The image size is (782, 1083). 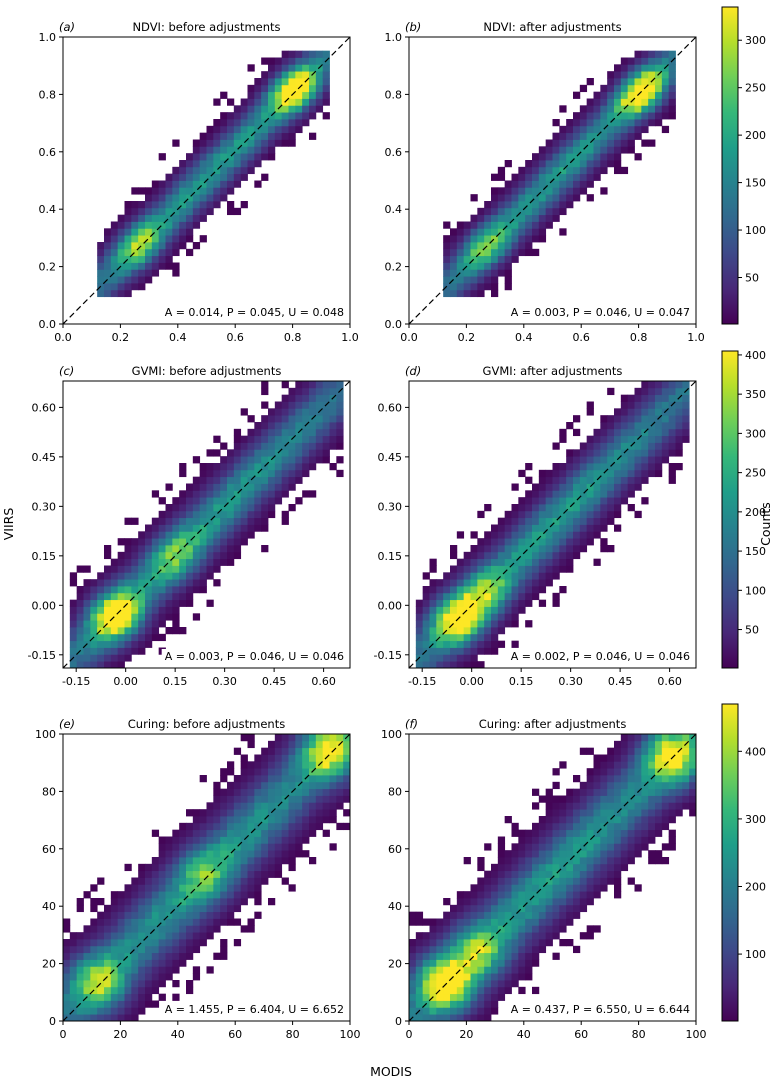 I want to click on x-tick-label: 0.45, so click(x=620, y=681).